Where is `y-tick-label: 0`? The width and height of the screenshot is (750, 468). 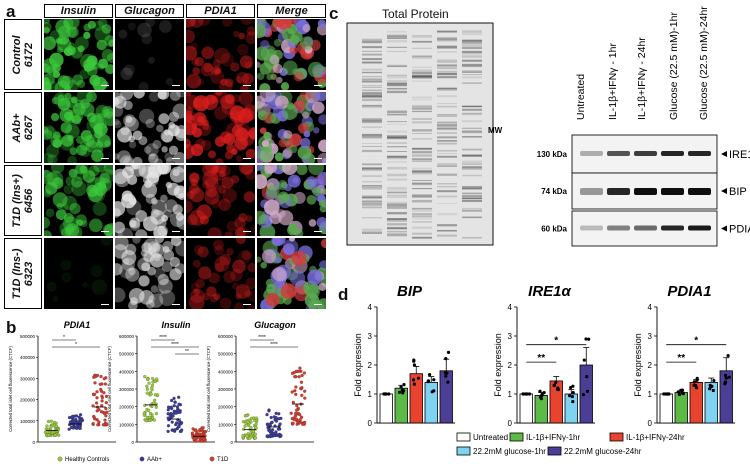
y-tick-label: 0 is located at coordinates (132, 442).